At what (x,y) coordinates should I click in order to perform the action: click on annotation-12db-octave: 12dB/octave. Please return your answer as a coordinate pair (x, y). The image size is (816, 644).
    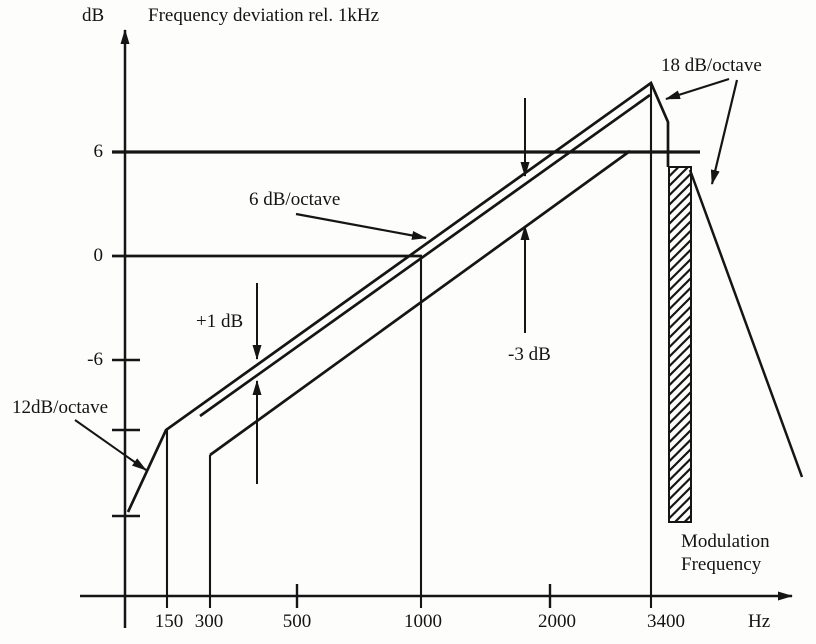
    Looking at the image, I should click on (60, 407).